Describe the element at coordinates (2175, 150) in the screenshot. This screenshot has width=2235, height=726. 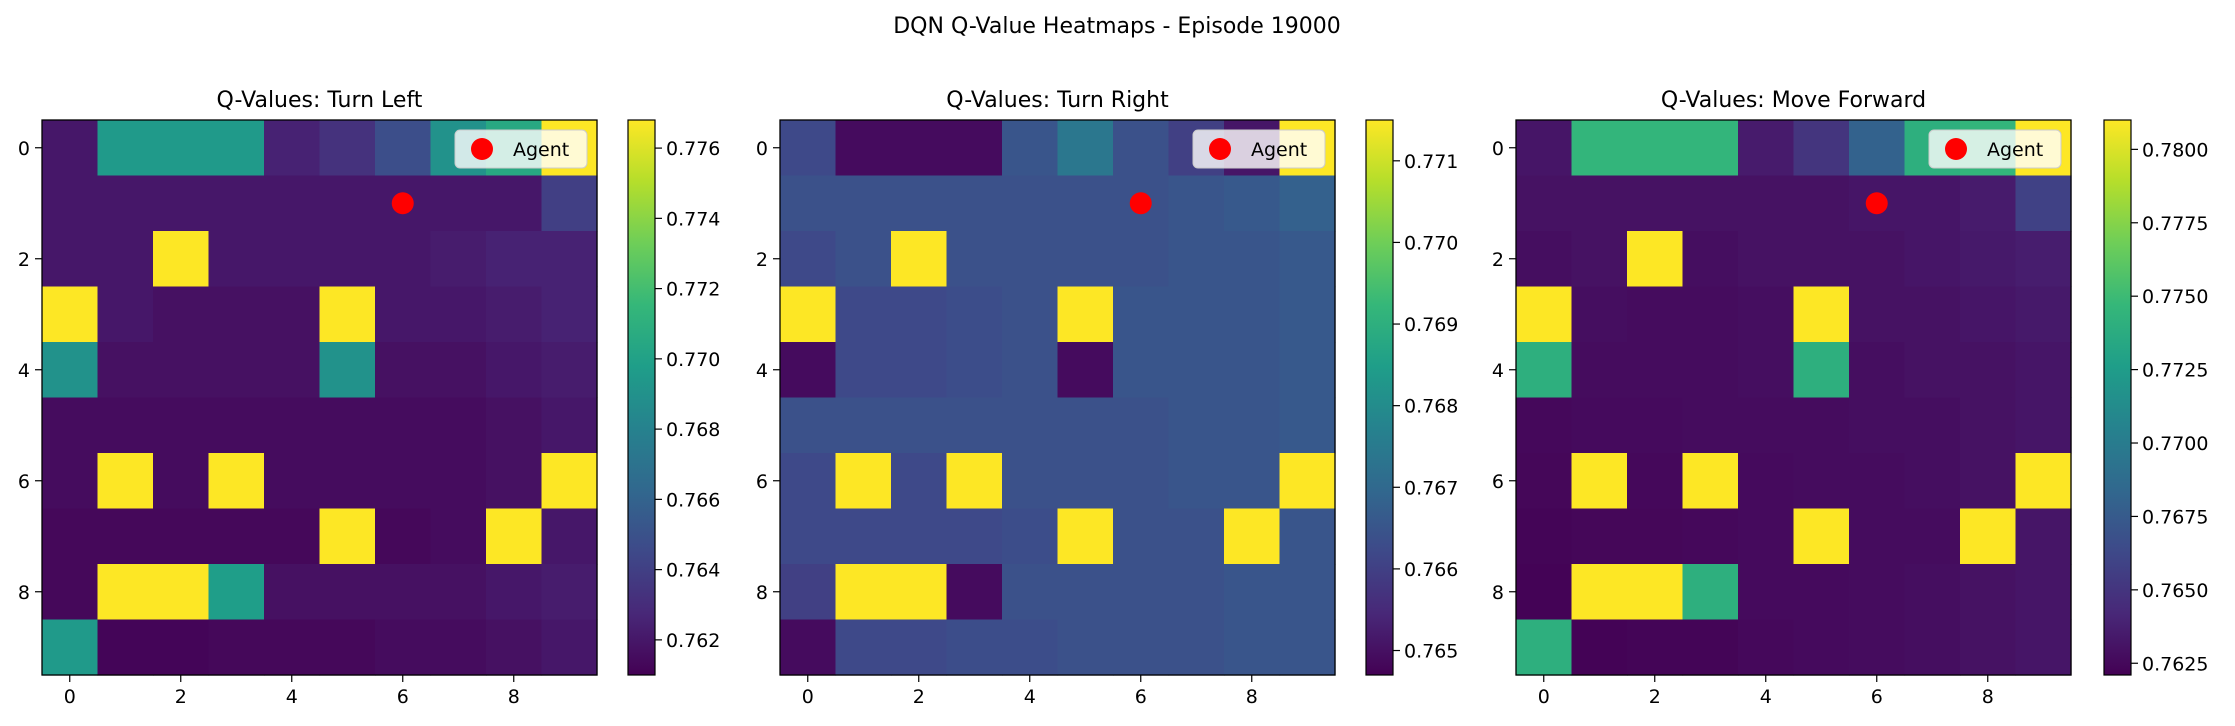
I see `colorbar-tick-label: 0.7800` at that location.